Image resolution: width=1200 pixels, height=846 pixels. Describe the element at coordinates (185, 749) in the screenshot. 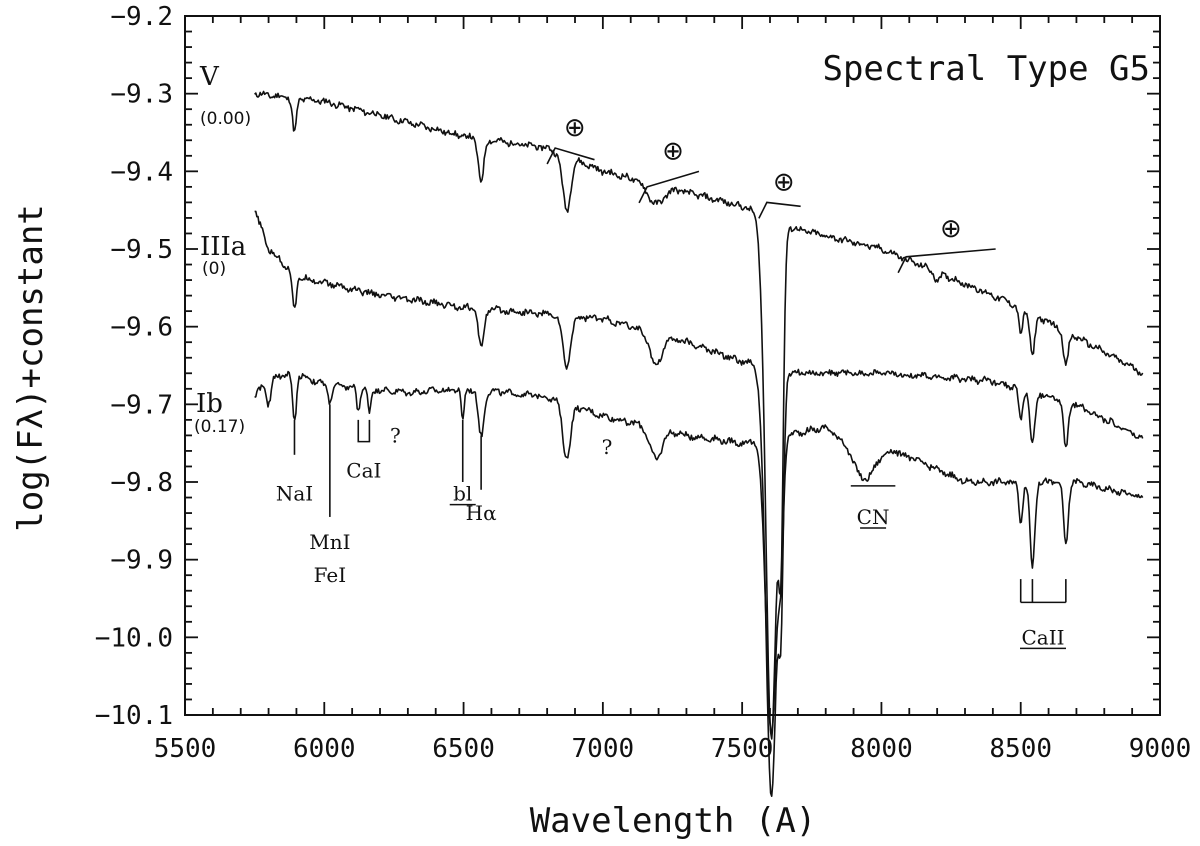

I see `x-tick-label: 5500` at that location.